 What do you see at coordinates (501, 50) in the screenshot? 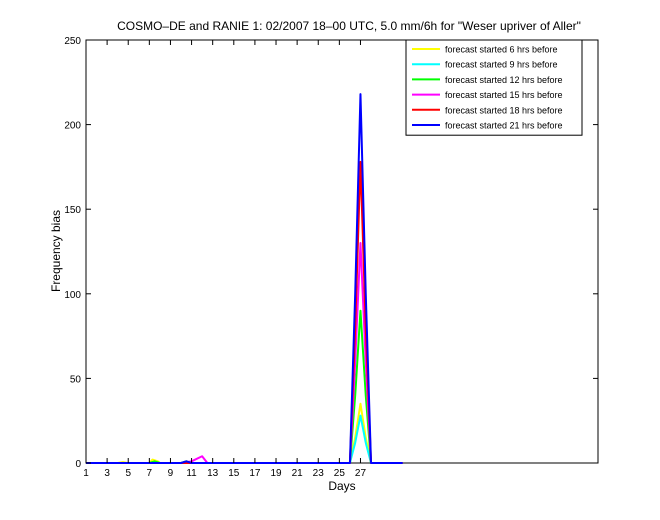
I see `legend-entry: forecast started 6 hrs before` at bounding box center [501, 50].